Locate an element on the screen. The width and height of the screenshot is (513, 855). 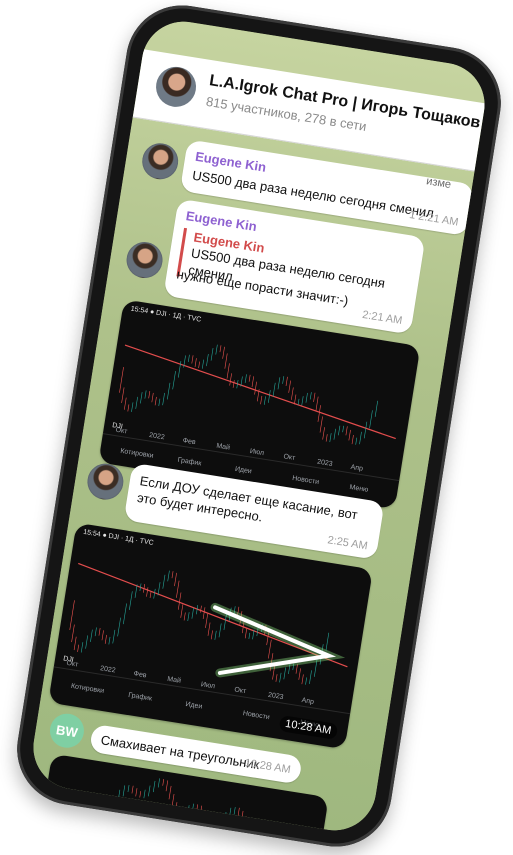
chart-symbol: DJI is located at coordinates (69, 659).